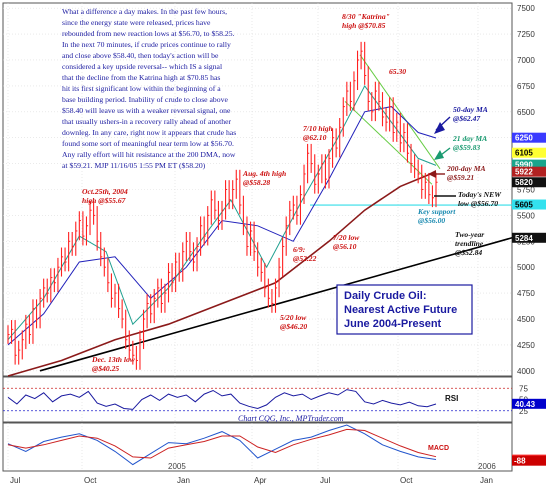 This screenshot has height=486, width=550. Describe the element at coordinates (114, 364) in the screenshot. I see `annotation-dec13: Dec. 13th low @$40.25` at that location.